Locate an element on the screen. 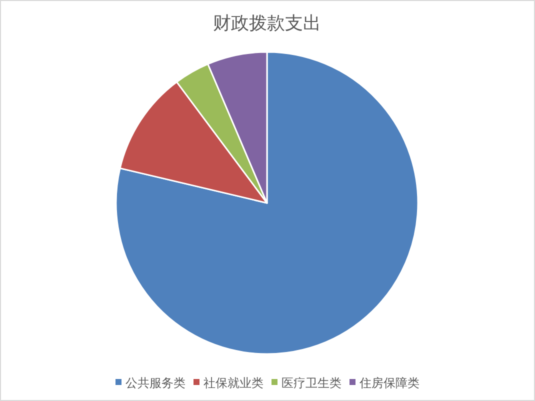  chart-title: 财政拨款支出 is located at coordinates (267, 23).